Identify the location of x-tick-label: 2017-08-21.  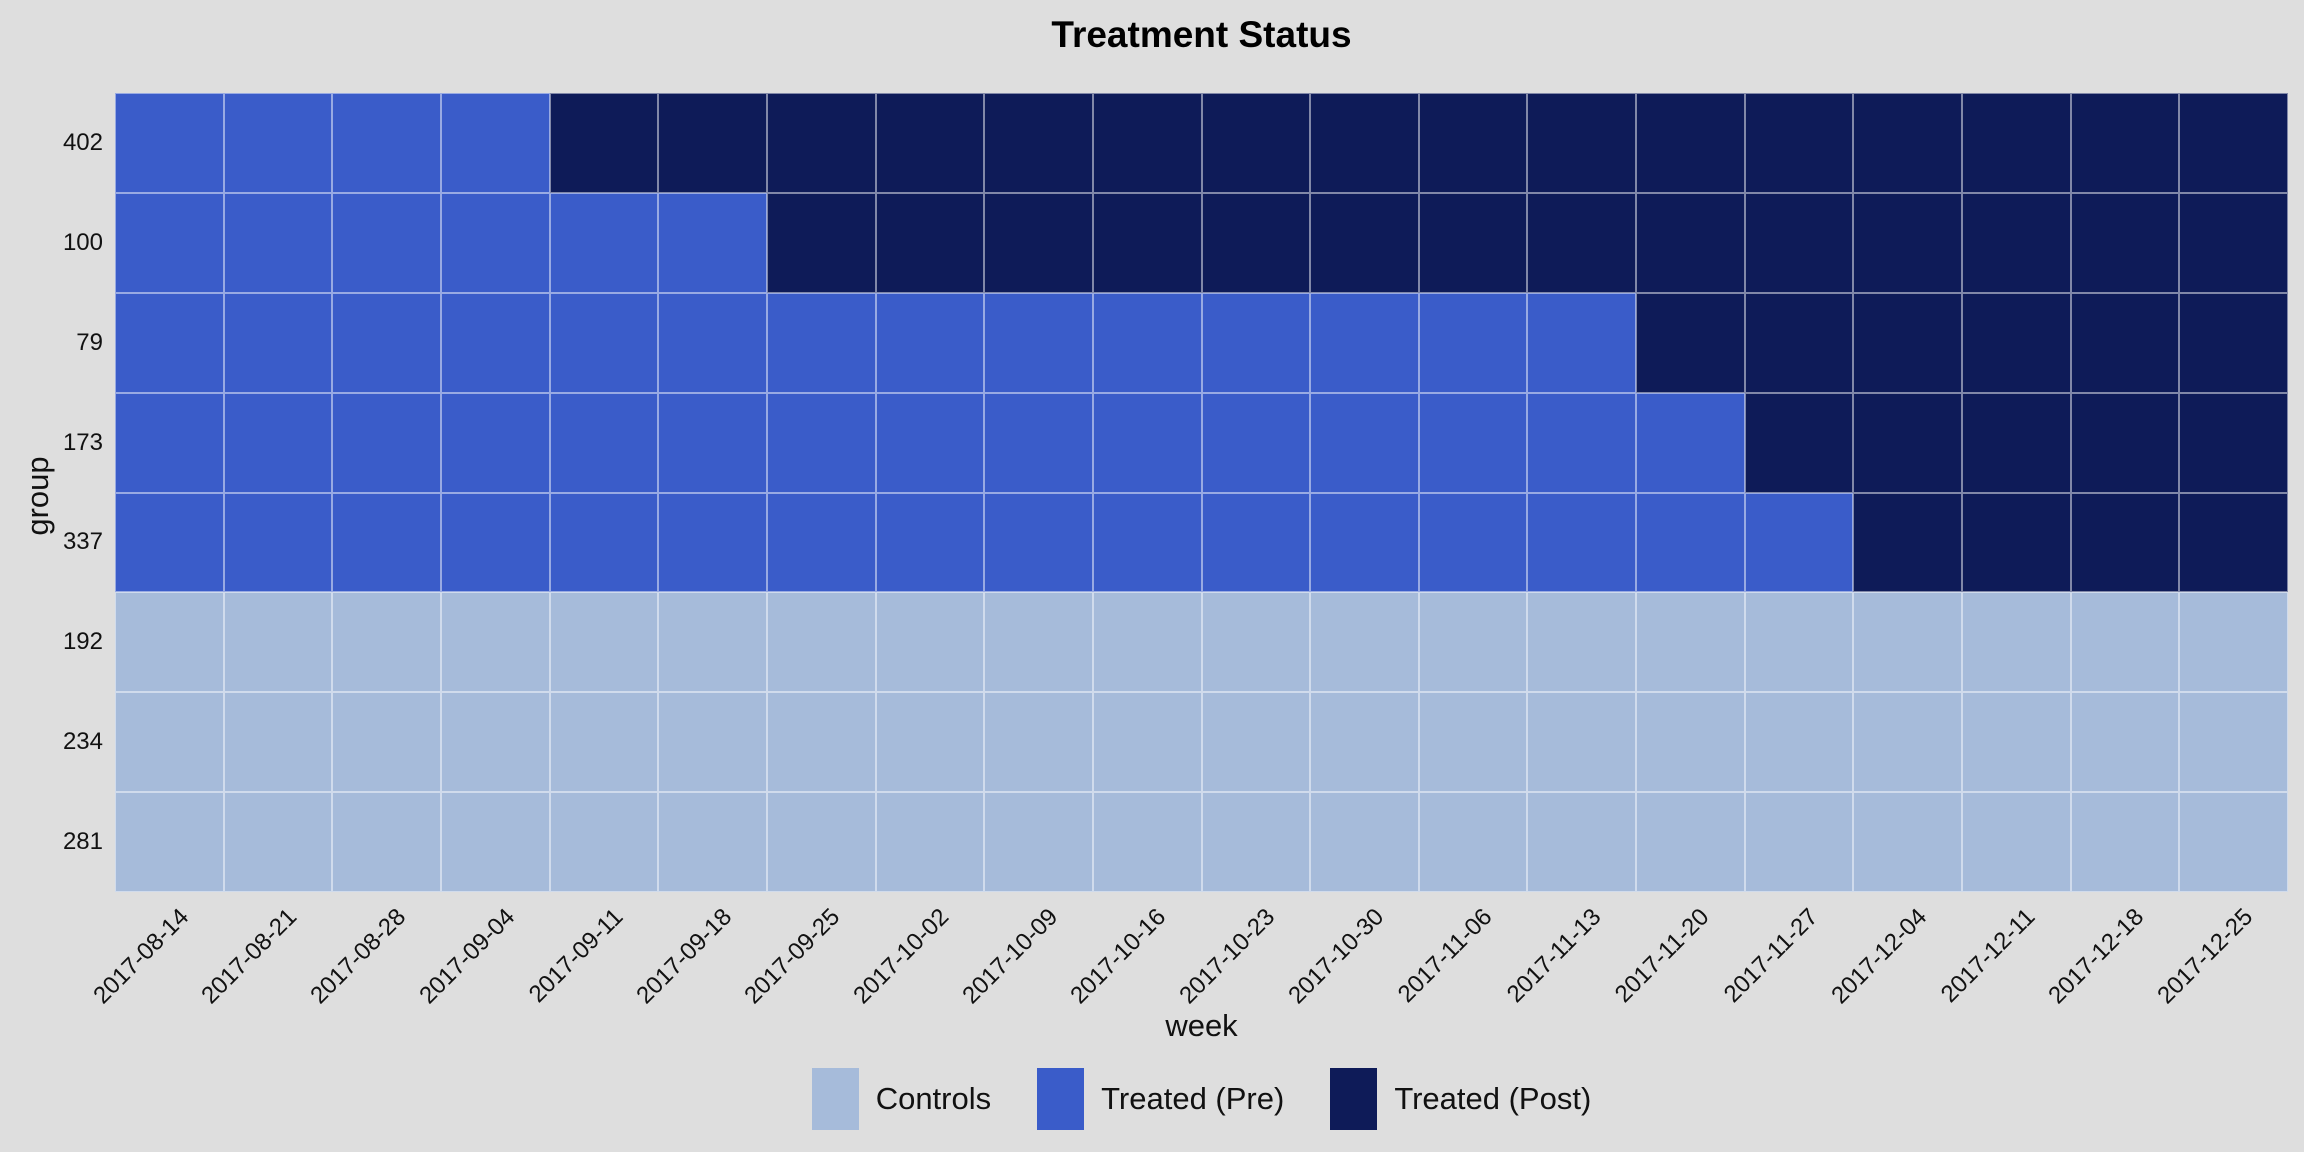
(249, 956).